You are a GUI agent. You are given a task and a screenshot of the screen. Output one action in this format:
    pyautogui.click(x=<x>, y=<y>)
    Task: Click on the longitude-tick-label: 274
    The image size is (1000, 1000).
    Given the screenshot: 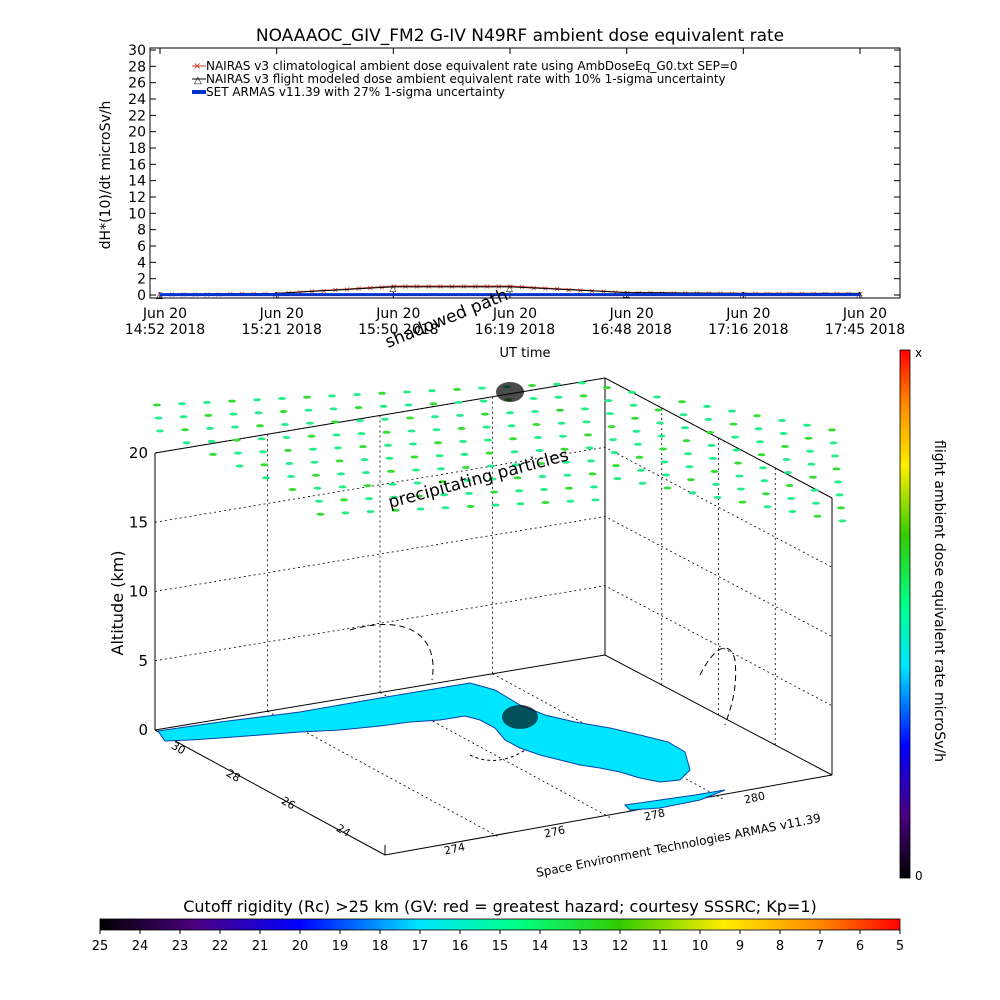 What is the action you would take?
    pyautogui.click(x=454, y=848)
    